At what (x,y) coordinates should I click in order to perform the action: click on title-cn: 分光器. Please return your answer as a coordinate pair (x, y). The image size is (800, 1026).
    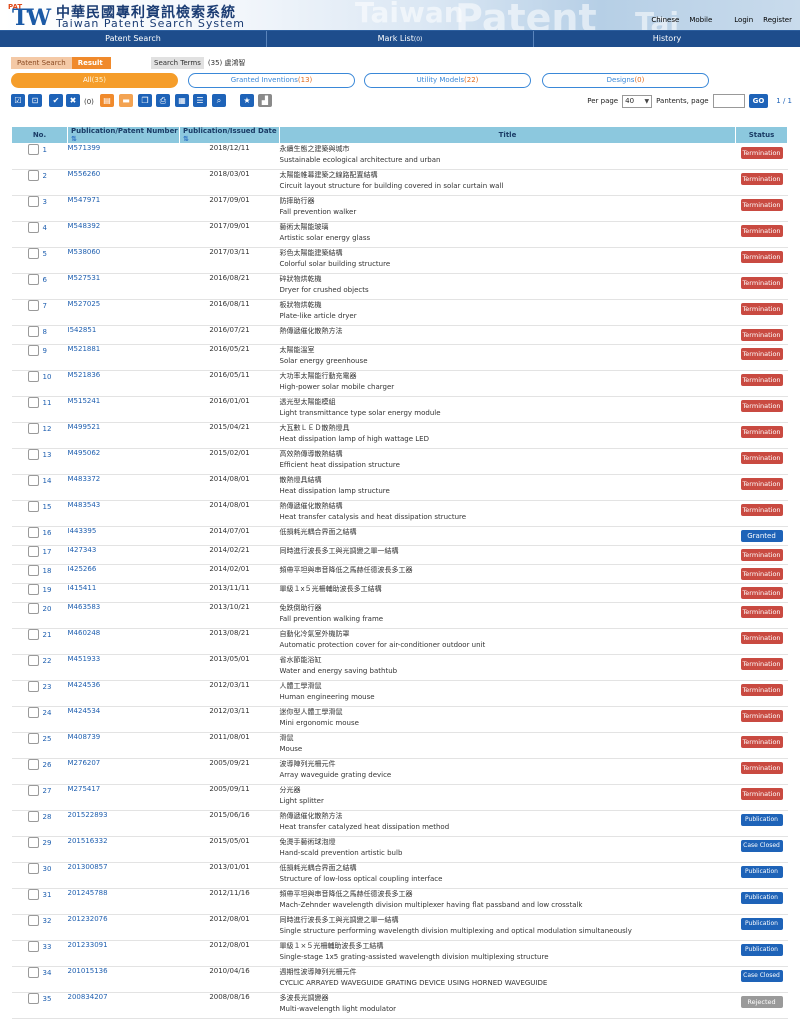
    Looking at the image, I should click on (290, 790).